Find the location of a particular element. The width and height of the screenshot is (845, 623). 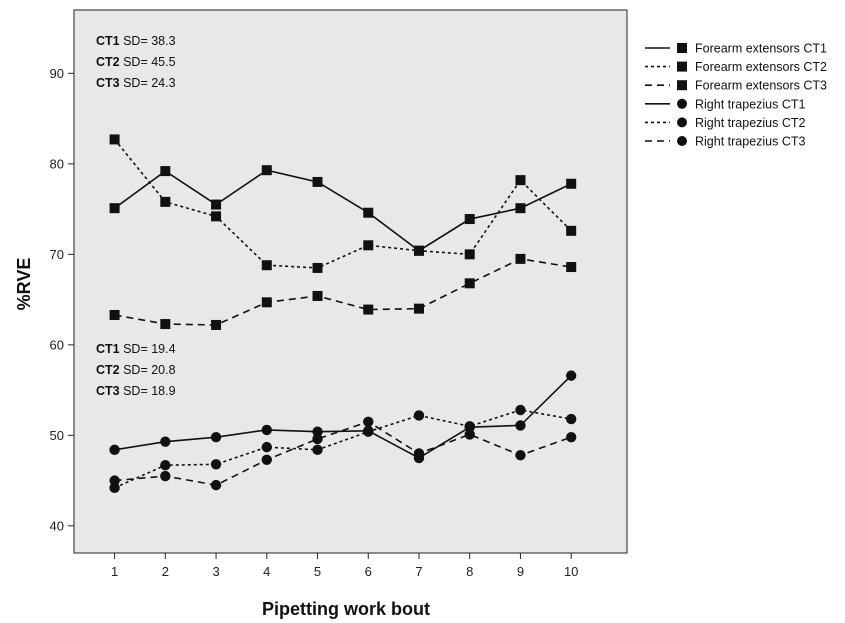

legend-label: Forearm extensors CT2 is located at coordinates (761, 67).